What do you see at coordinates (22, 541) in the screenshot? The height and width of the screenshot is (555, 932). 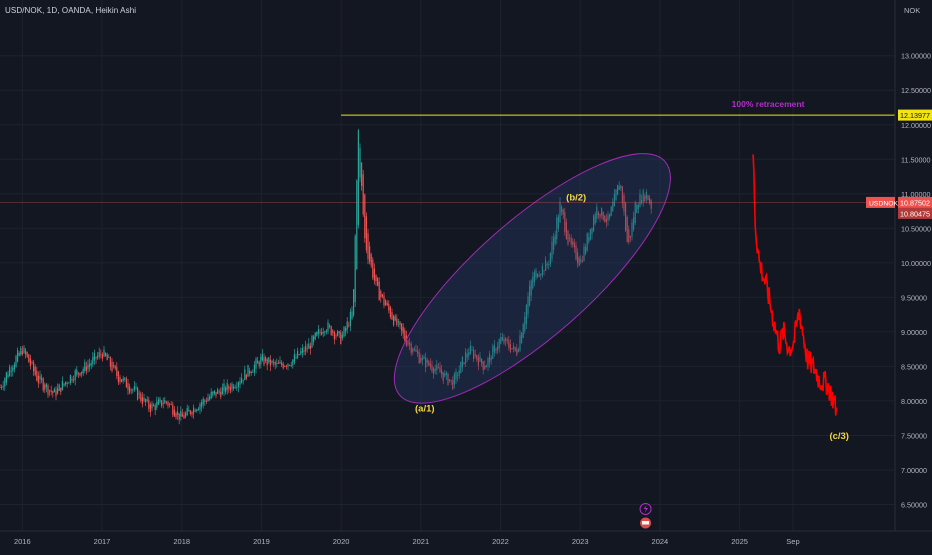 I see `time-tick-label: 2016` at bounding box center [22, 541].